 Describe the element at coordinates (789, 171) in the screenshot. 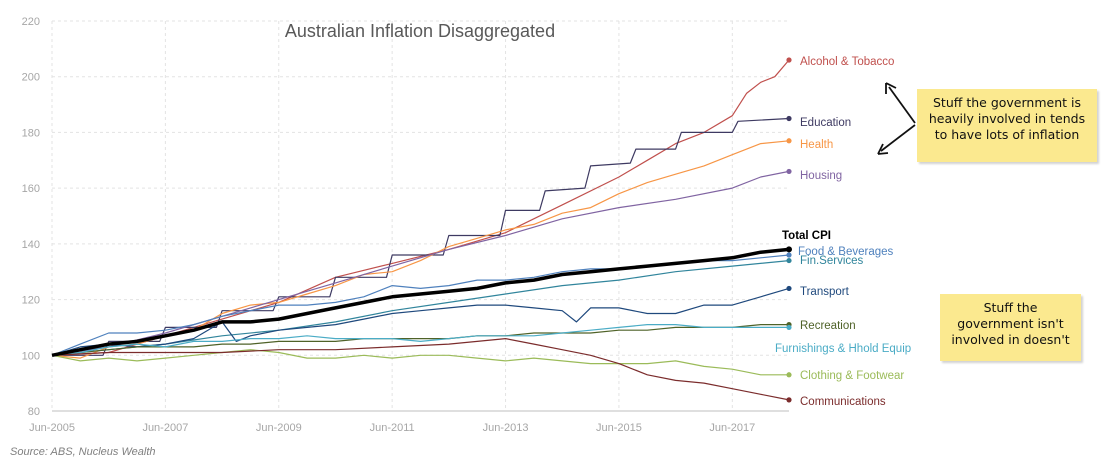

I see `series-marker-housing` at that location.